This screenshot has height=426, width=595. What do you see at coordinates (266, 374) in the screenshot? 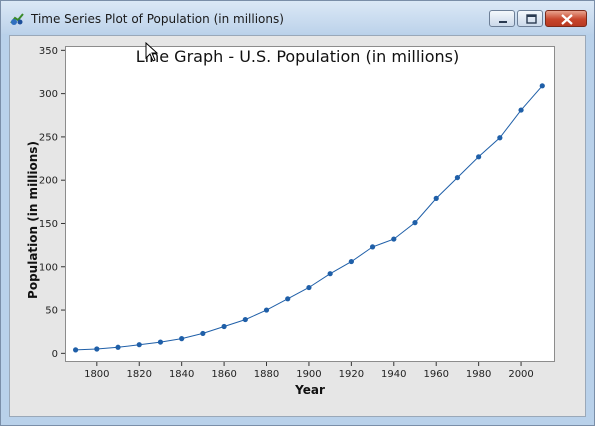
I see `x-tick-label: 1880` at bounding box center [266, 374].